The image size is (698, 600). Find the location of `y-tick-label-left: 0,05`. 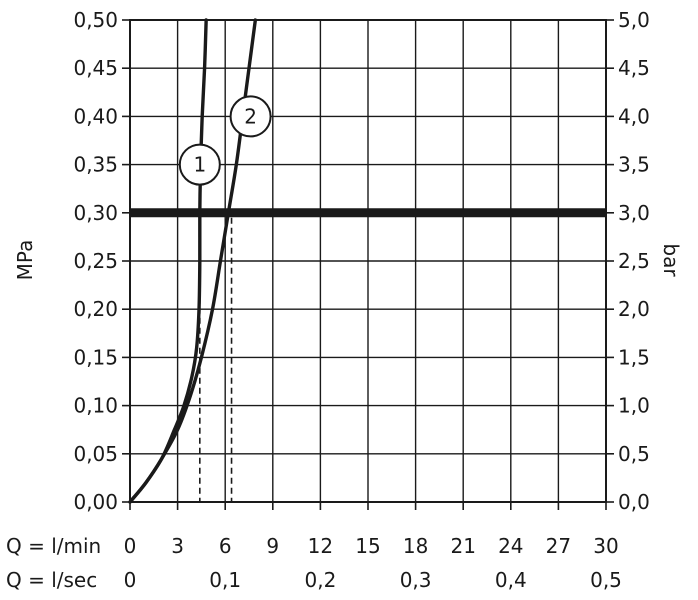

y-tick-label-left: 0,05 is located at coordinates (95, 454).